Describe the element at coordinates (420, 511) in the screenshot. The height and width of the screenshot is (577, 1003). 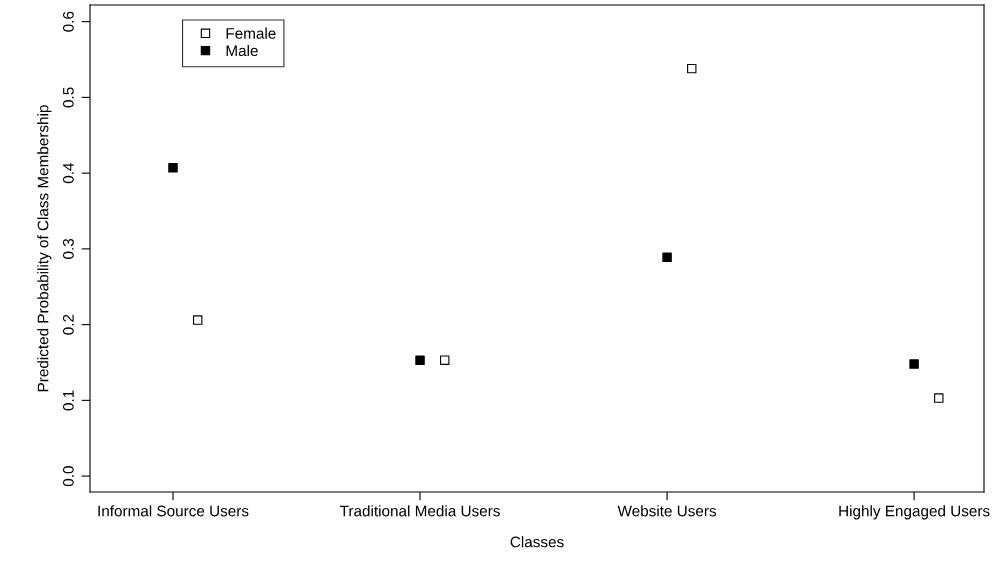
I see `x-tick-label: Traditional Media Users` at that location.